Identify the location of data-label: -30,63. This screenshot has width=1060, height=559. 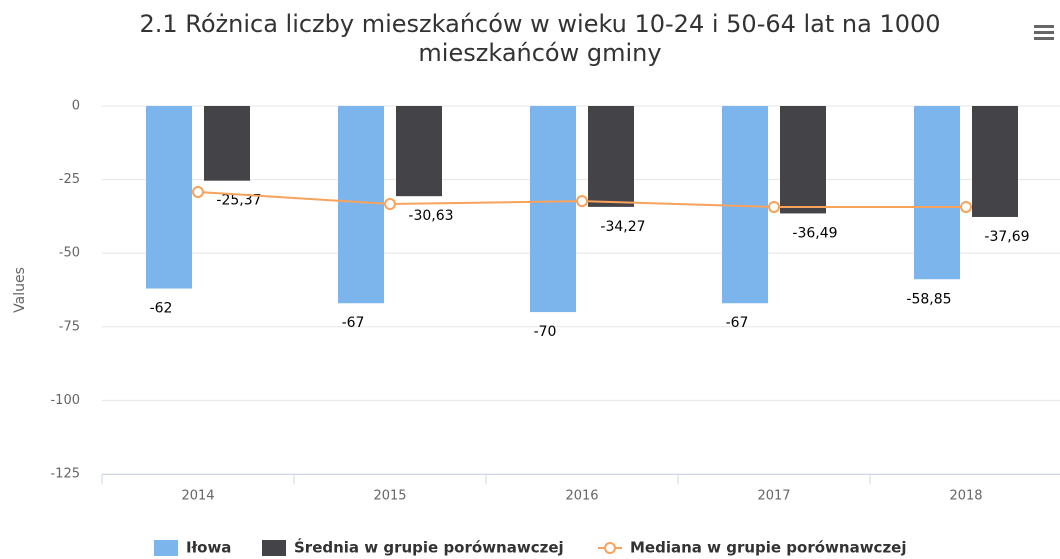
(430, 216).